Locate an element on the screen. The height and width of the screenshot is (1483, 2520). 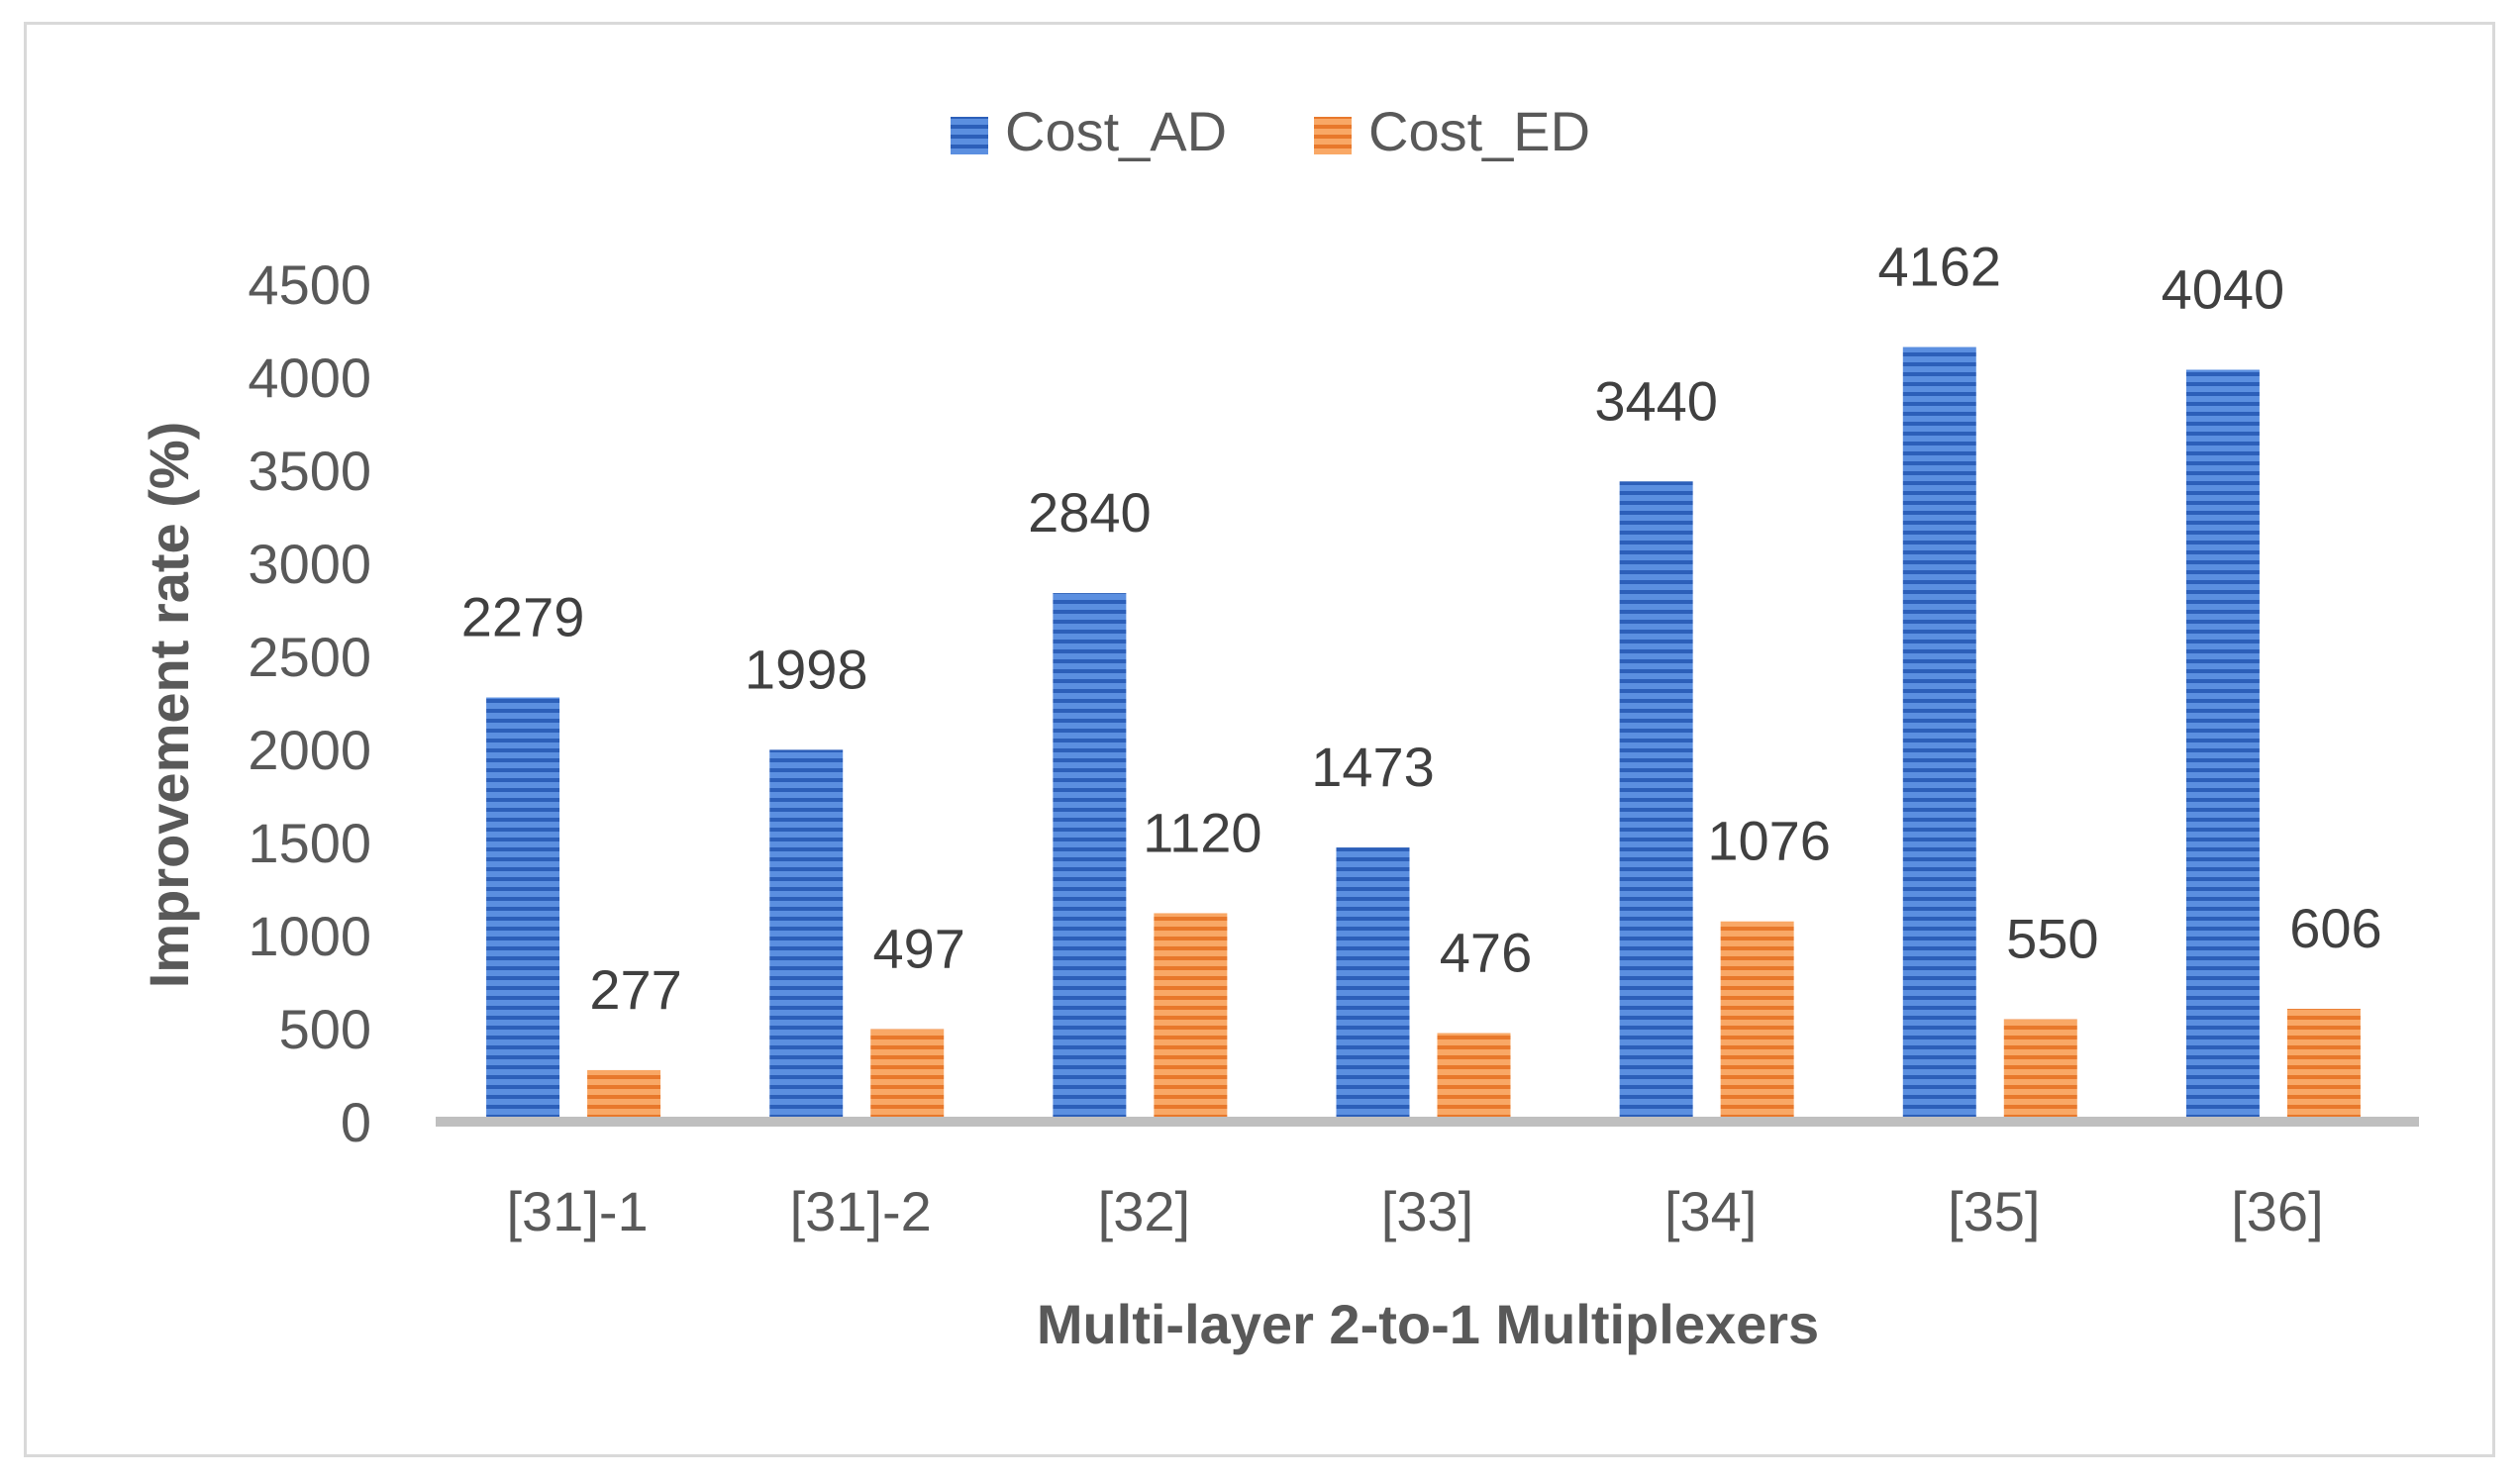
data-label-cost-ed-7: 606 is located at coordinates (2335, 928).